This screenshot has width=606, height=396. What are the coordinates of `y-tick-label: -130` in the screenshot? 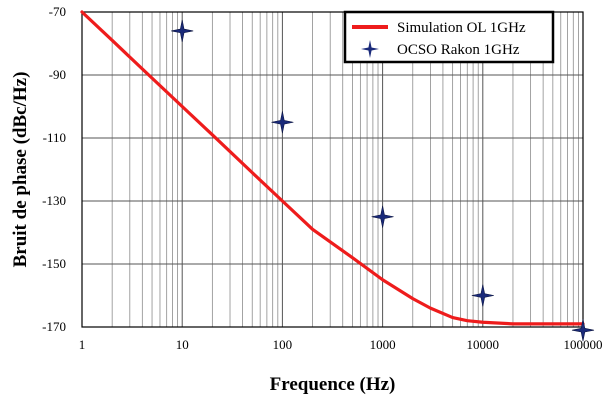 It's located at (54, 200).